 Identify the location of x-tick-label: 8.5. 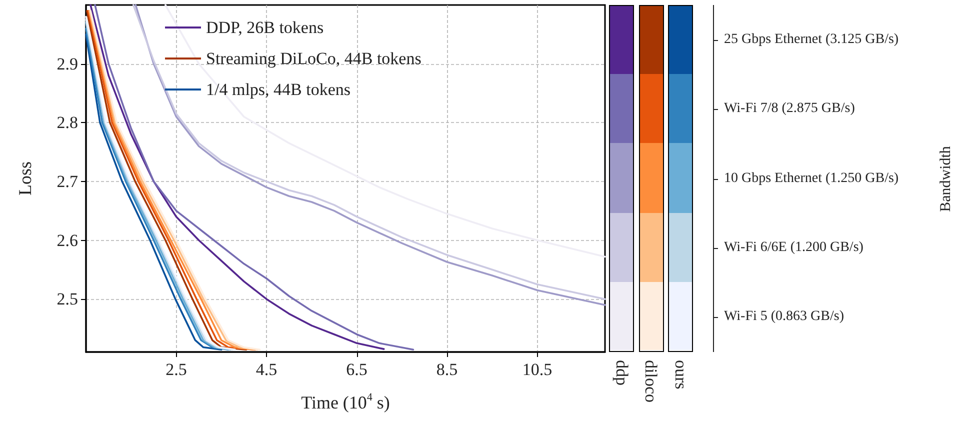
(447, 369).